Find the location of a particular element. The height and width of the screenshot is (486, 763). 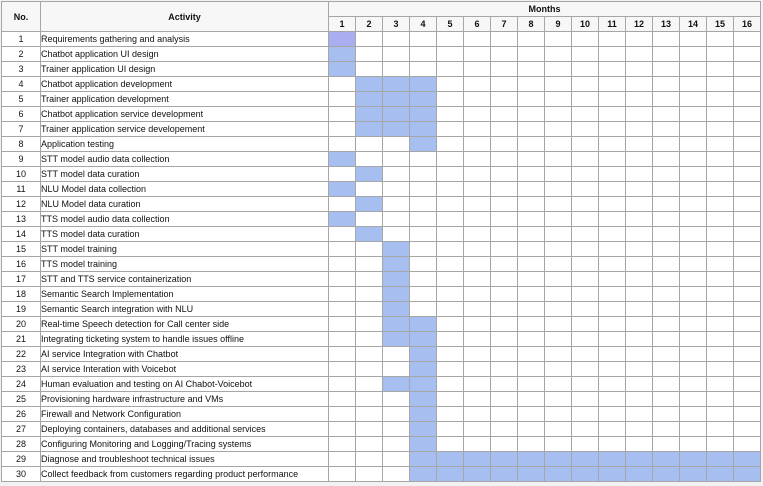

task-activity: Chatbot application development is located at coordinates (184, 84).